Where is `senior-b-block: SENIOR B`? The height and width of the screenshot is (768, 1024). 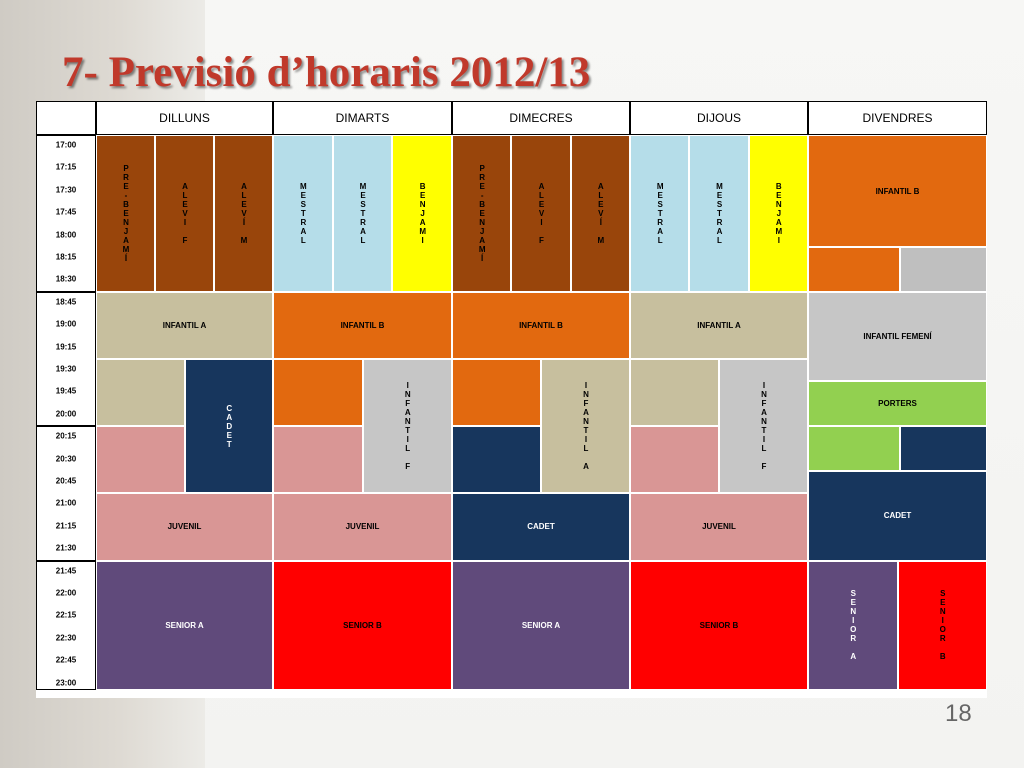 senior-b-block: SENIOR B is located at coordinates (942, 625).